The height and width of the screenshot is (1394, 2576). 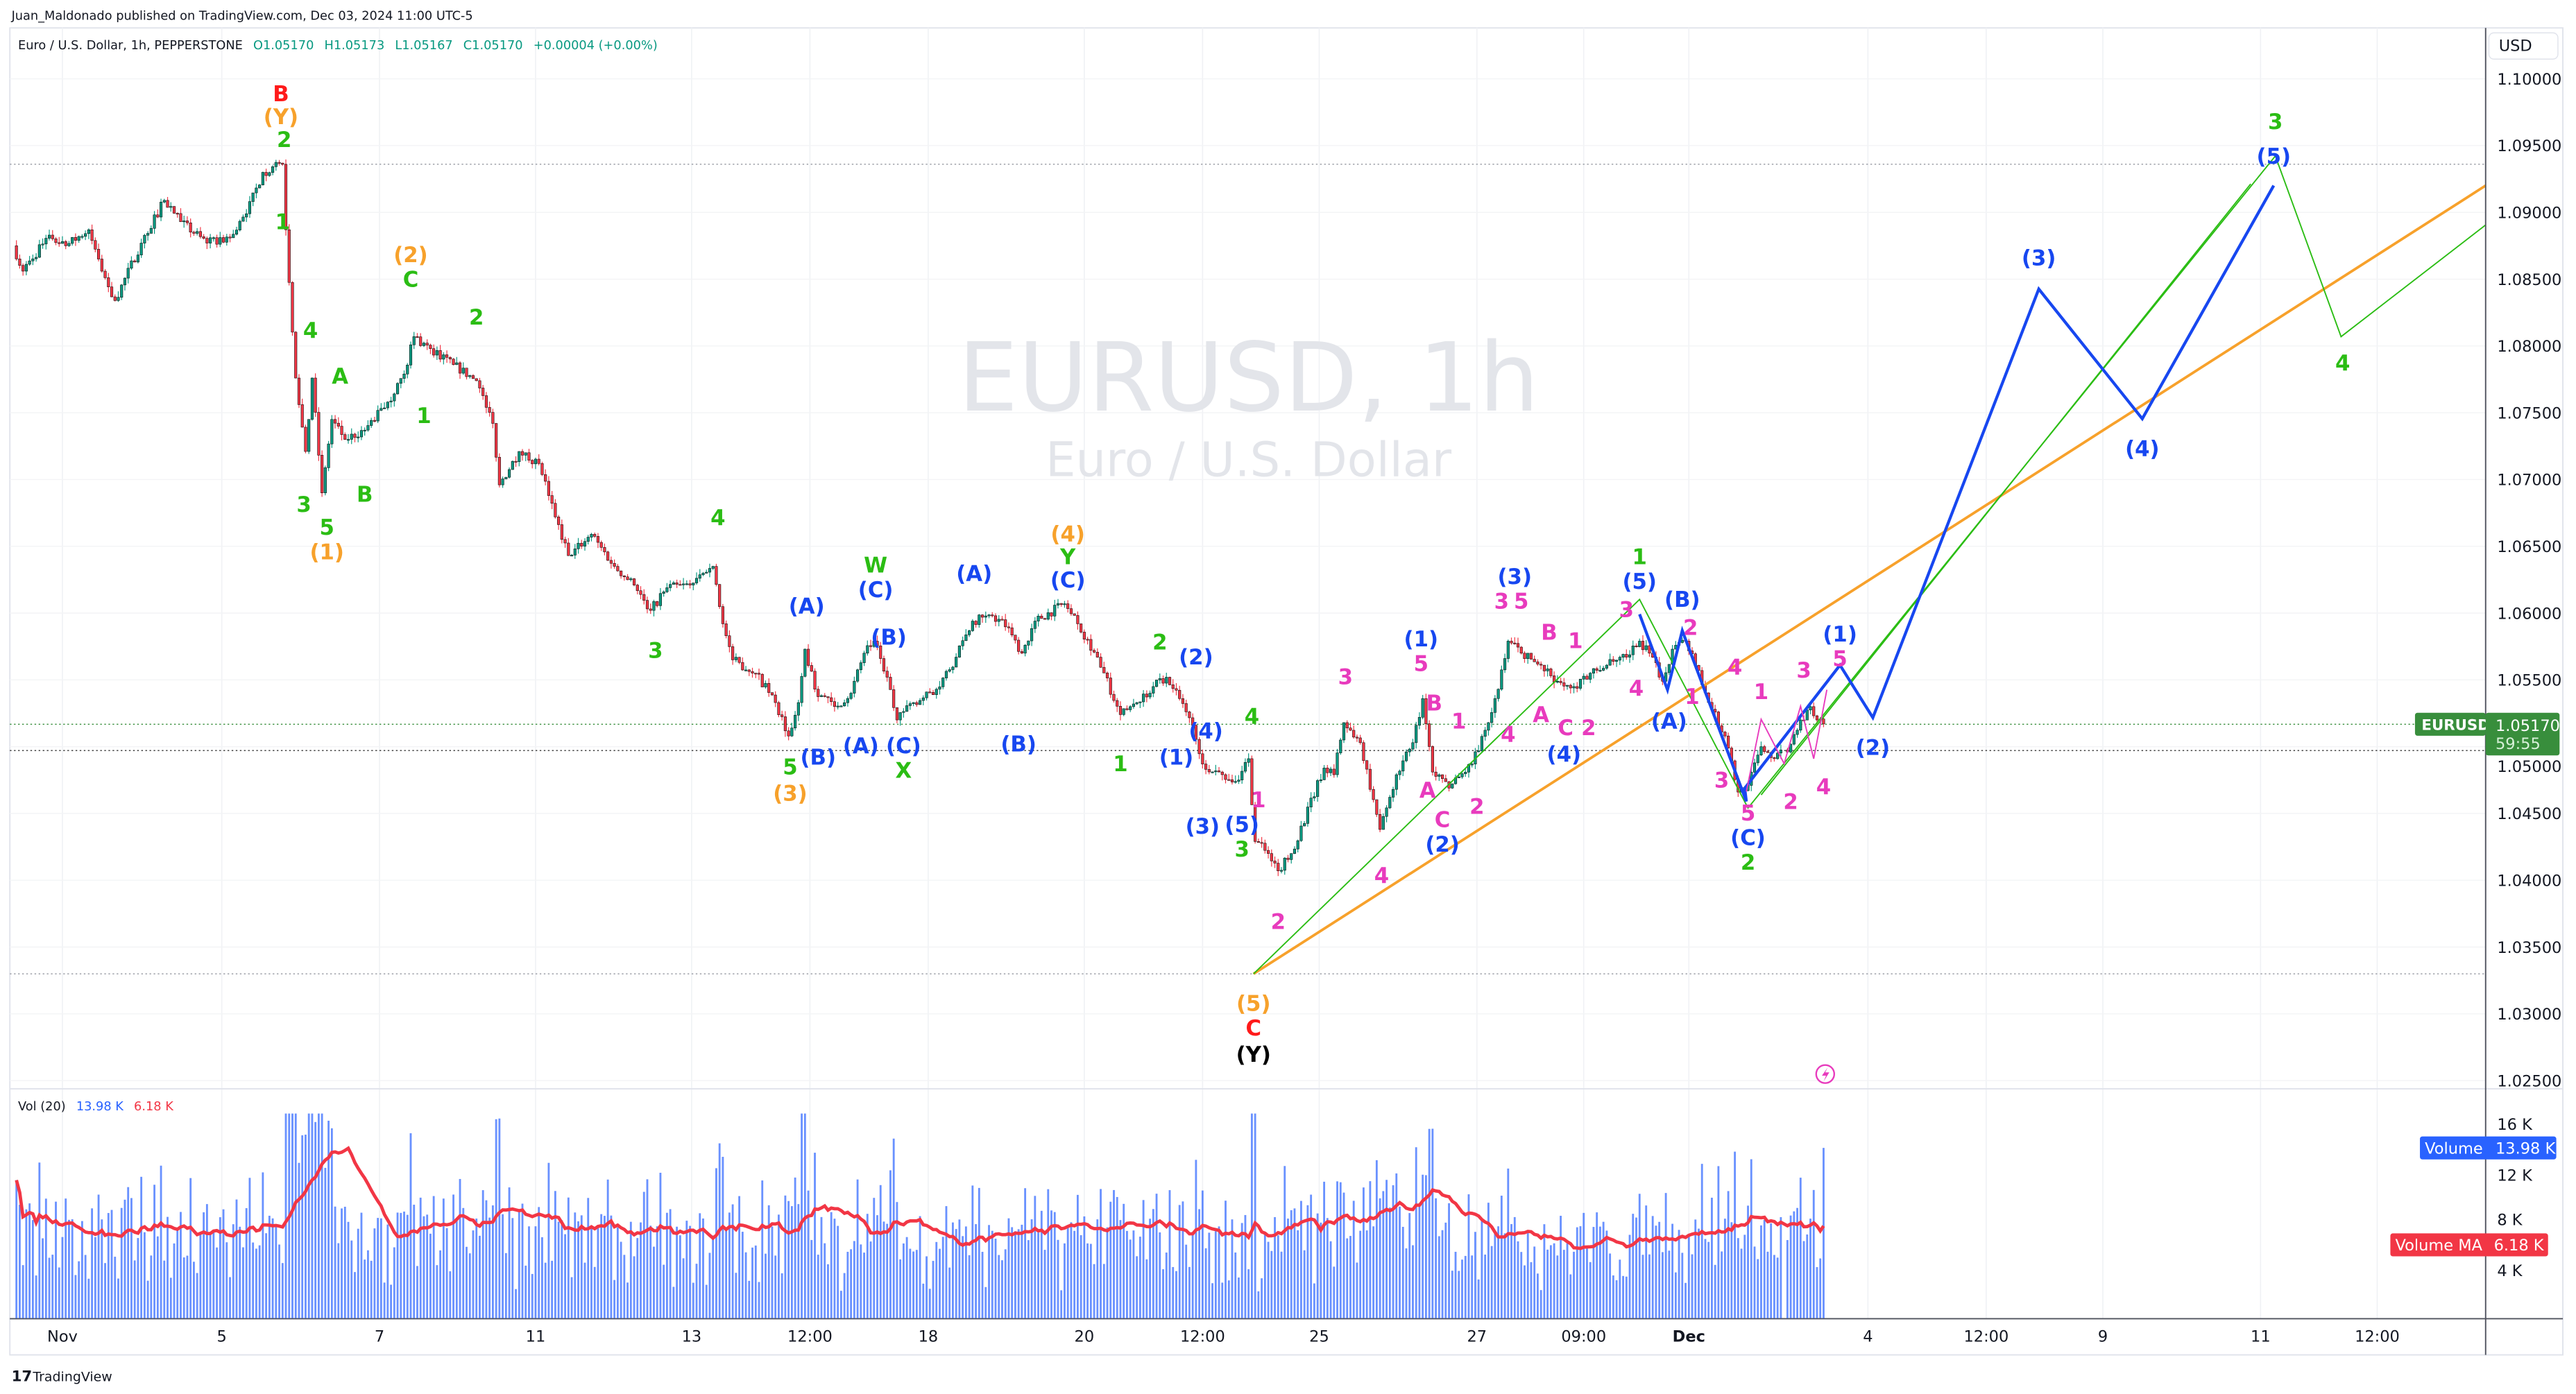 I want to click on pink-subwave-path, so click(x=1787, y=740).